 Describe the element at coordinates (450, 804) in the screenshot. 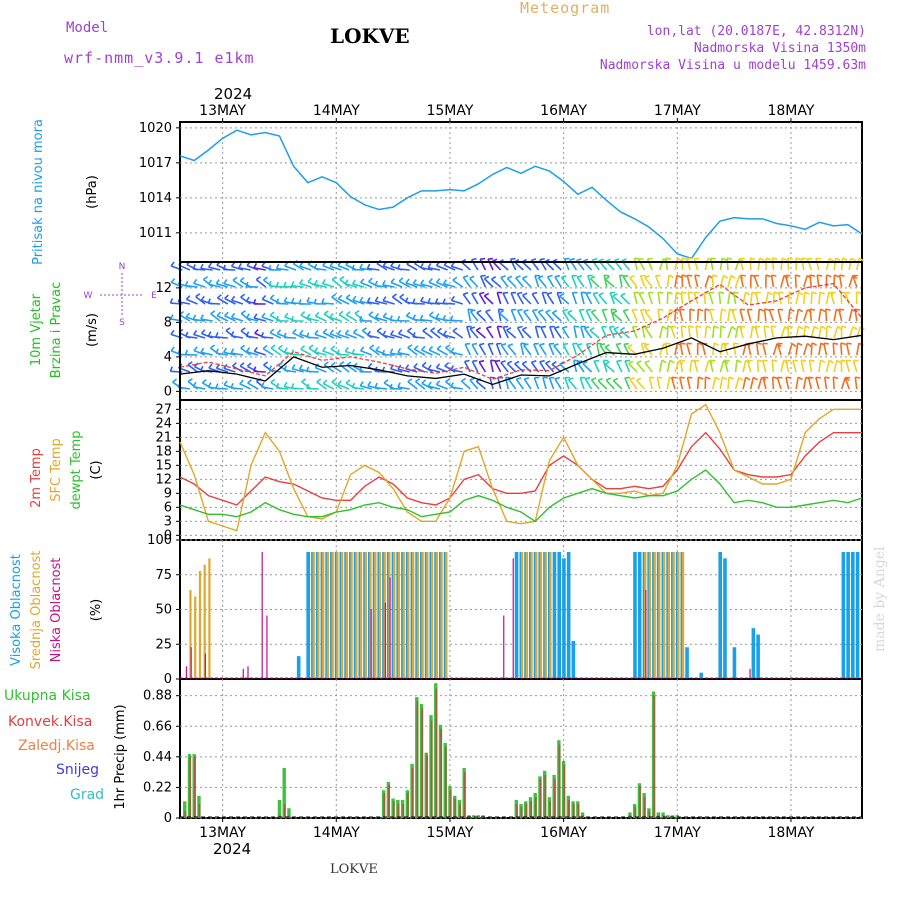

I see `precip-bar-convective` at that location.